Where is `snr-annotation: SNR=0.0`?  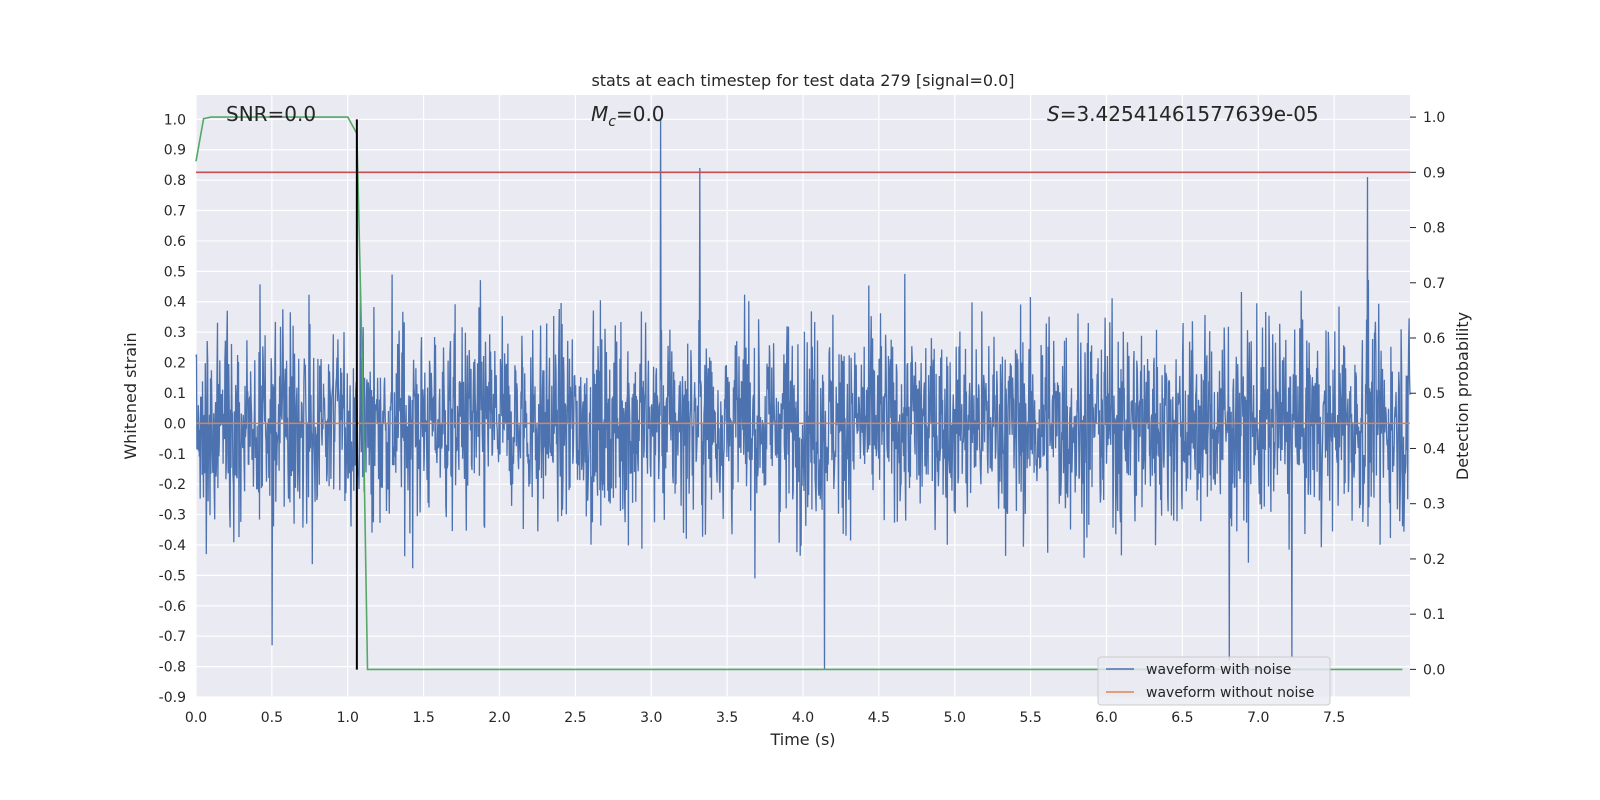 snr-annotation: SNR=0.0 is located at coordinates (271, 114).